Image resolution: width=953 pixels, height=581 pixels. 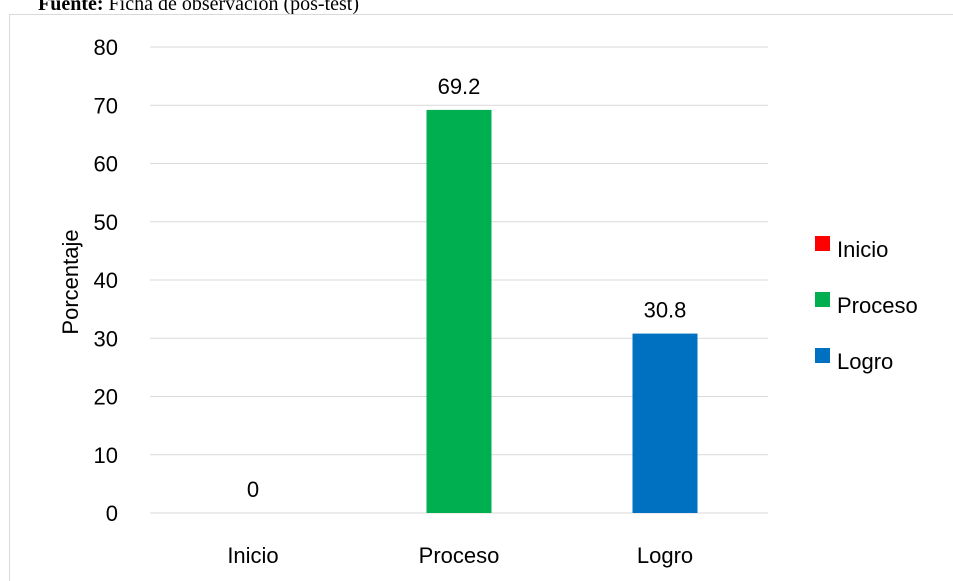 I want to click on y-axis-ticks: 0 10 20 30 40 50 60 70 80, so click(x=106, y=280).